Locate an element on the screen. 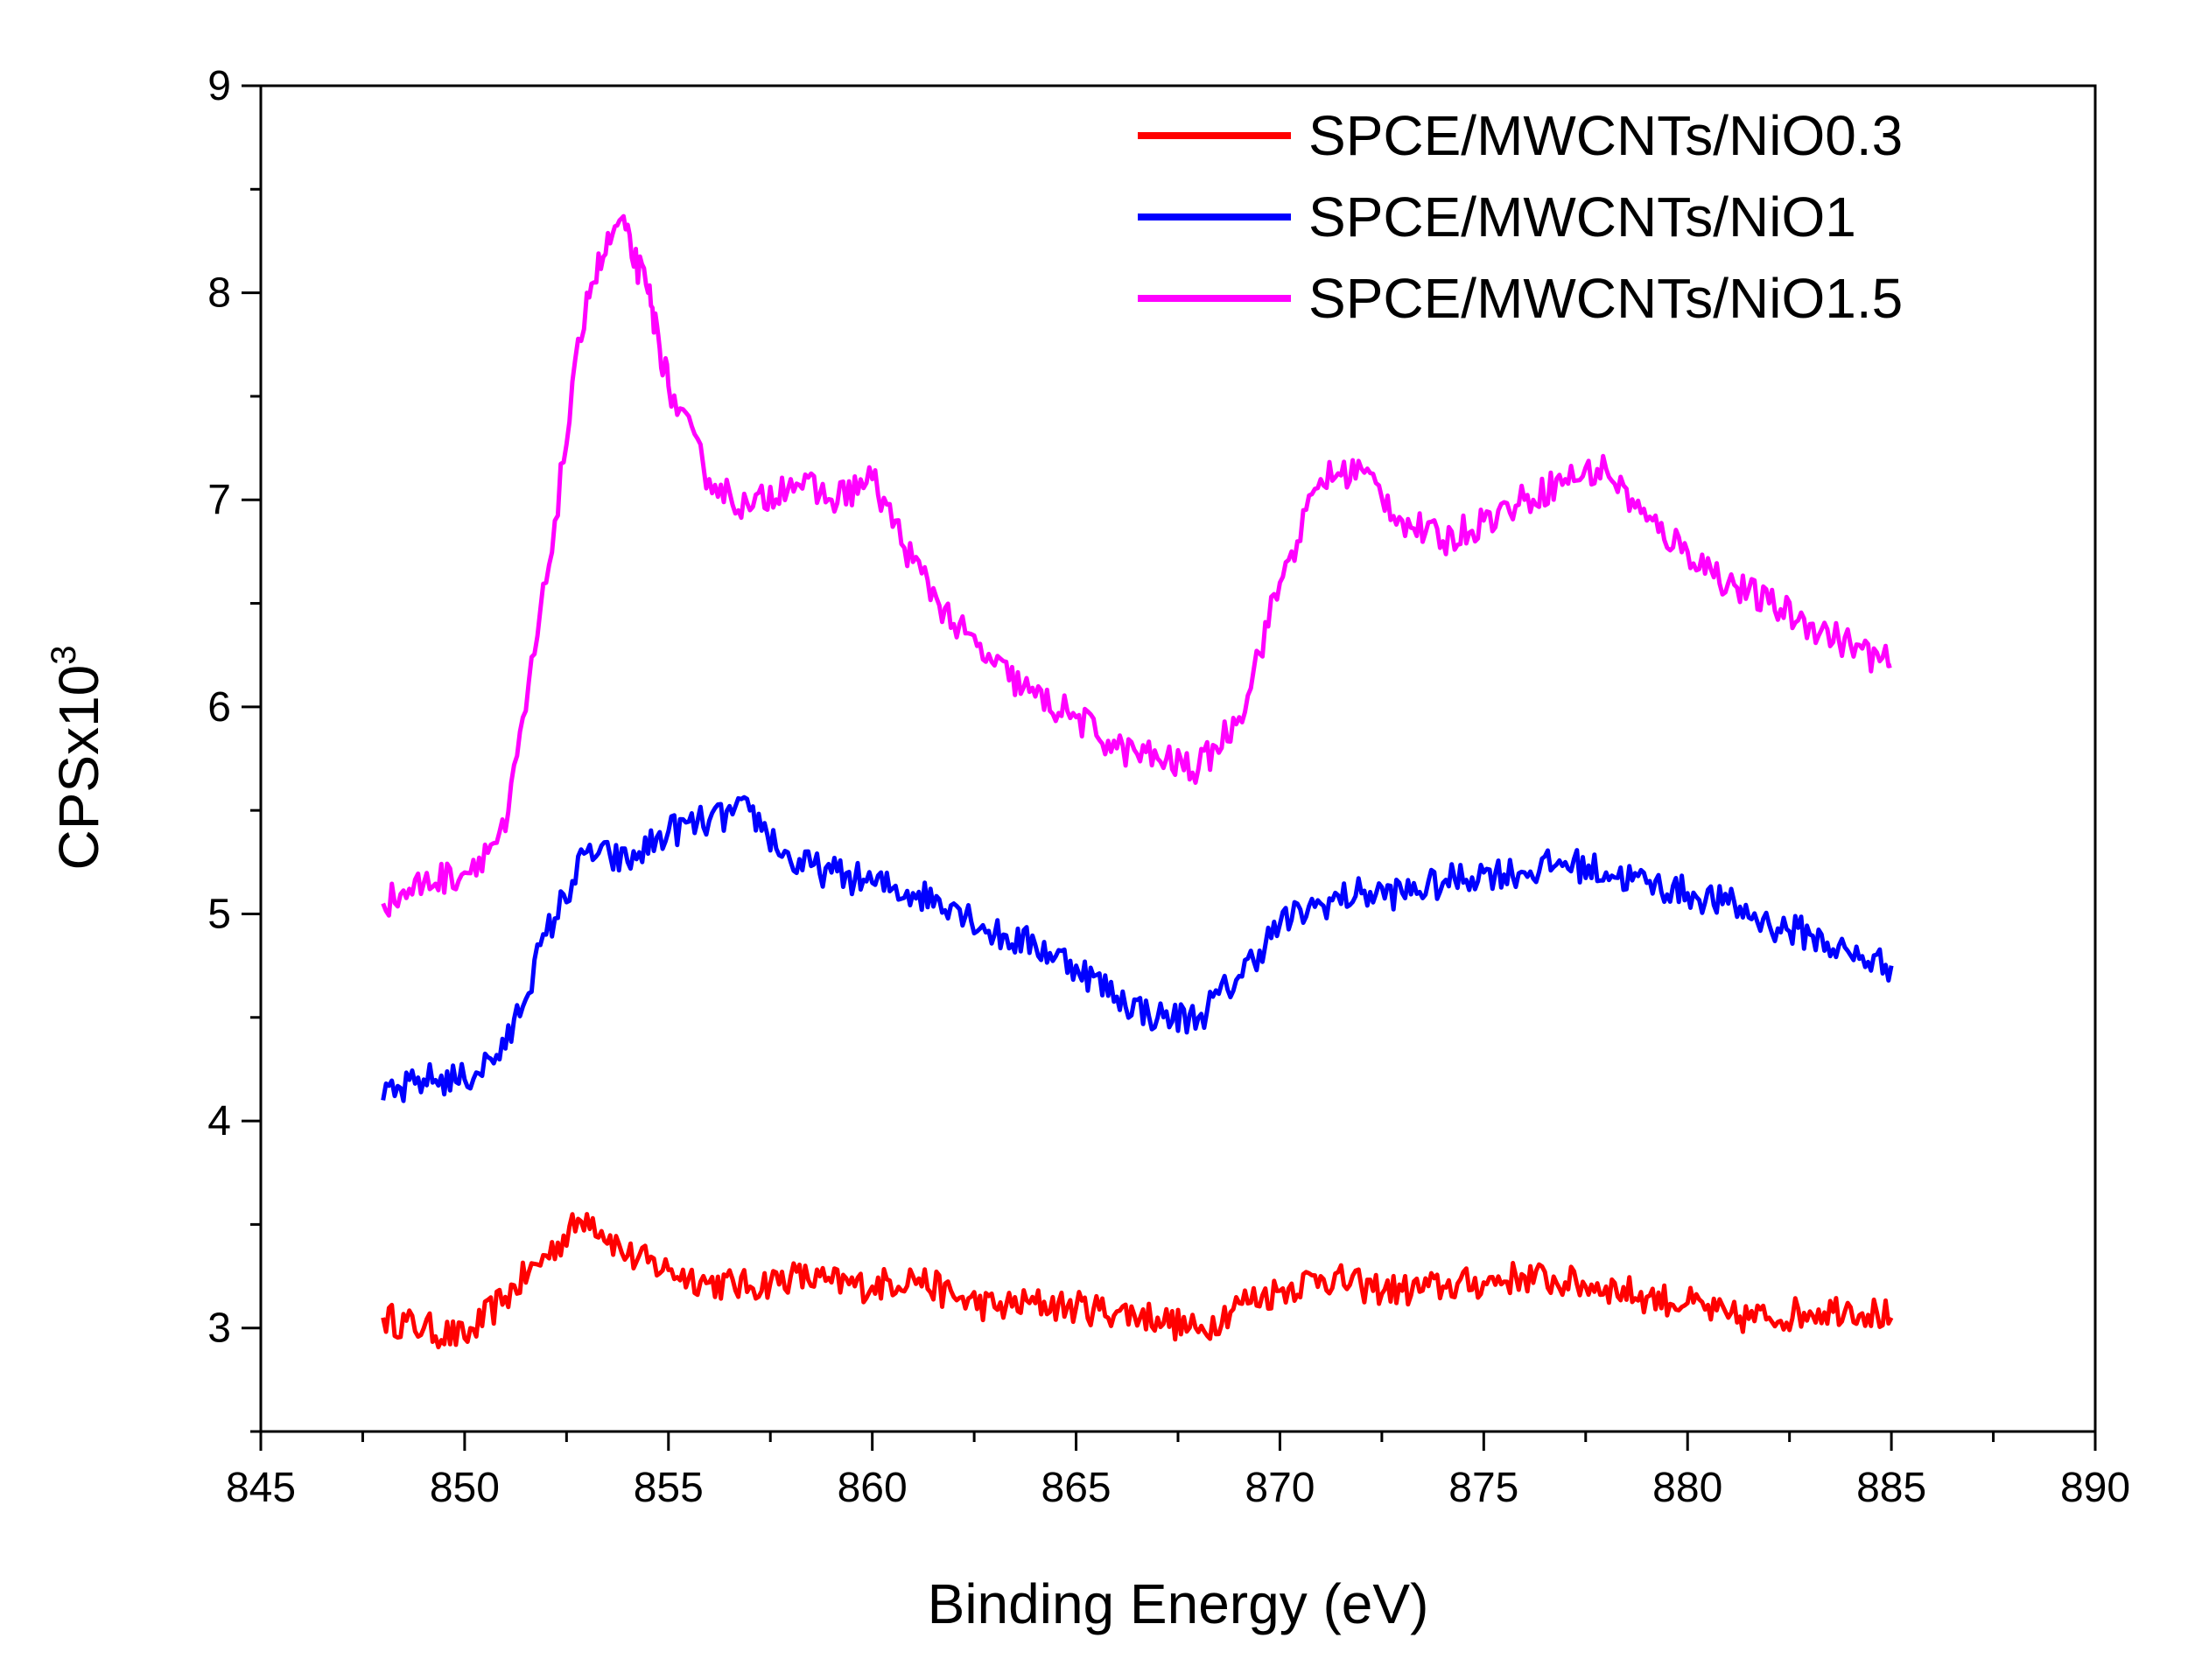 The image size is (2195, 1680). x-axis-title: Binding Energy (eV) is located at coordinates (1178, 1603).